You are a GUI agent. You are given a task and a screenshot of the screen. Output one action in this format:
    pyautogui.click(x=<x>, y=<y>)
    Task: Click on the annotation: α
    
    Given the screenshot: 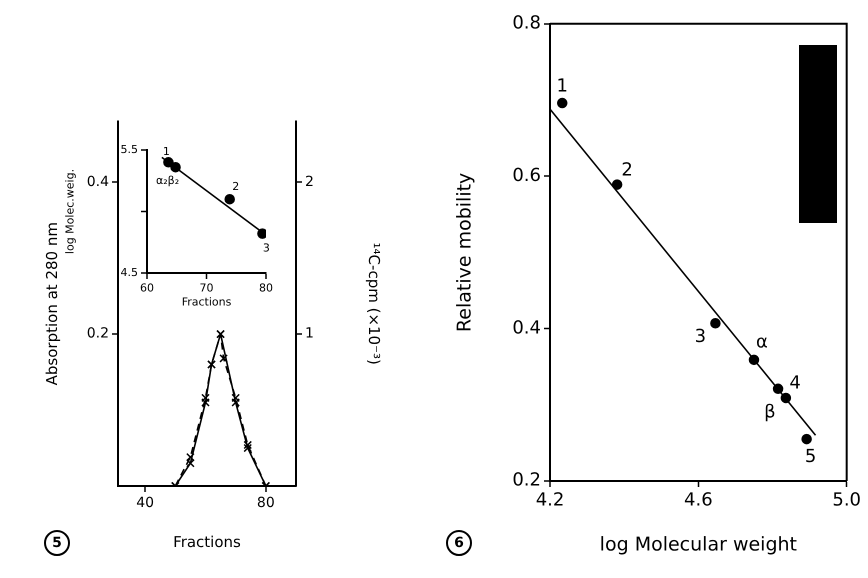 What is the action you would take?
    pyautogui.click(x=762, y=342)
    